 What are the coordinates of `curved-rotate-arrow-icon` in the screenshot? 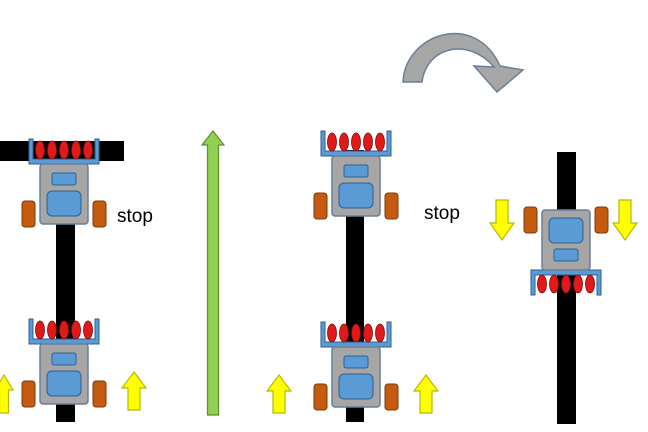 It's located at (463, 63).